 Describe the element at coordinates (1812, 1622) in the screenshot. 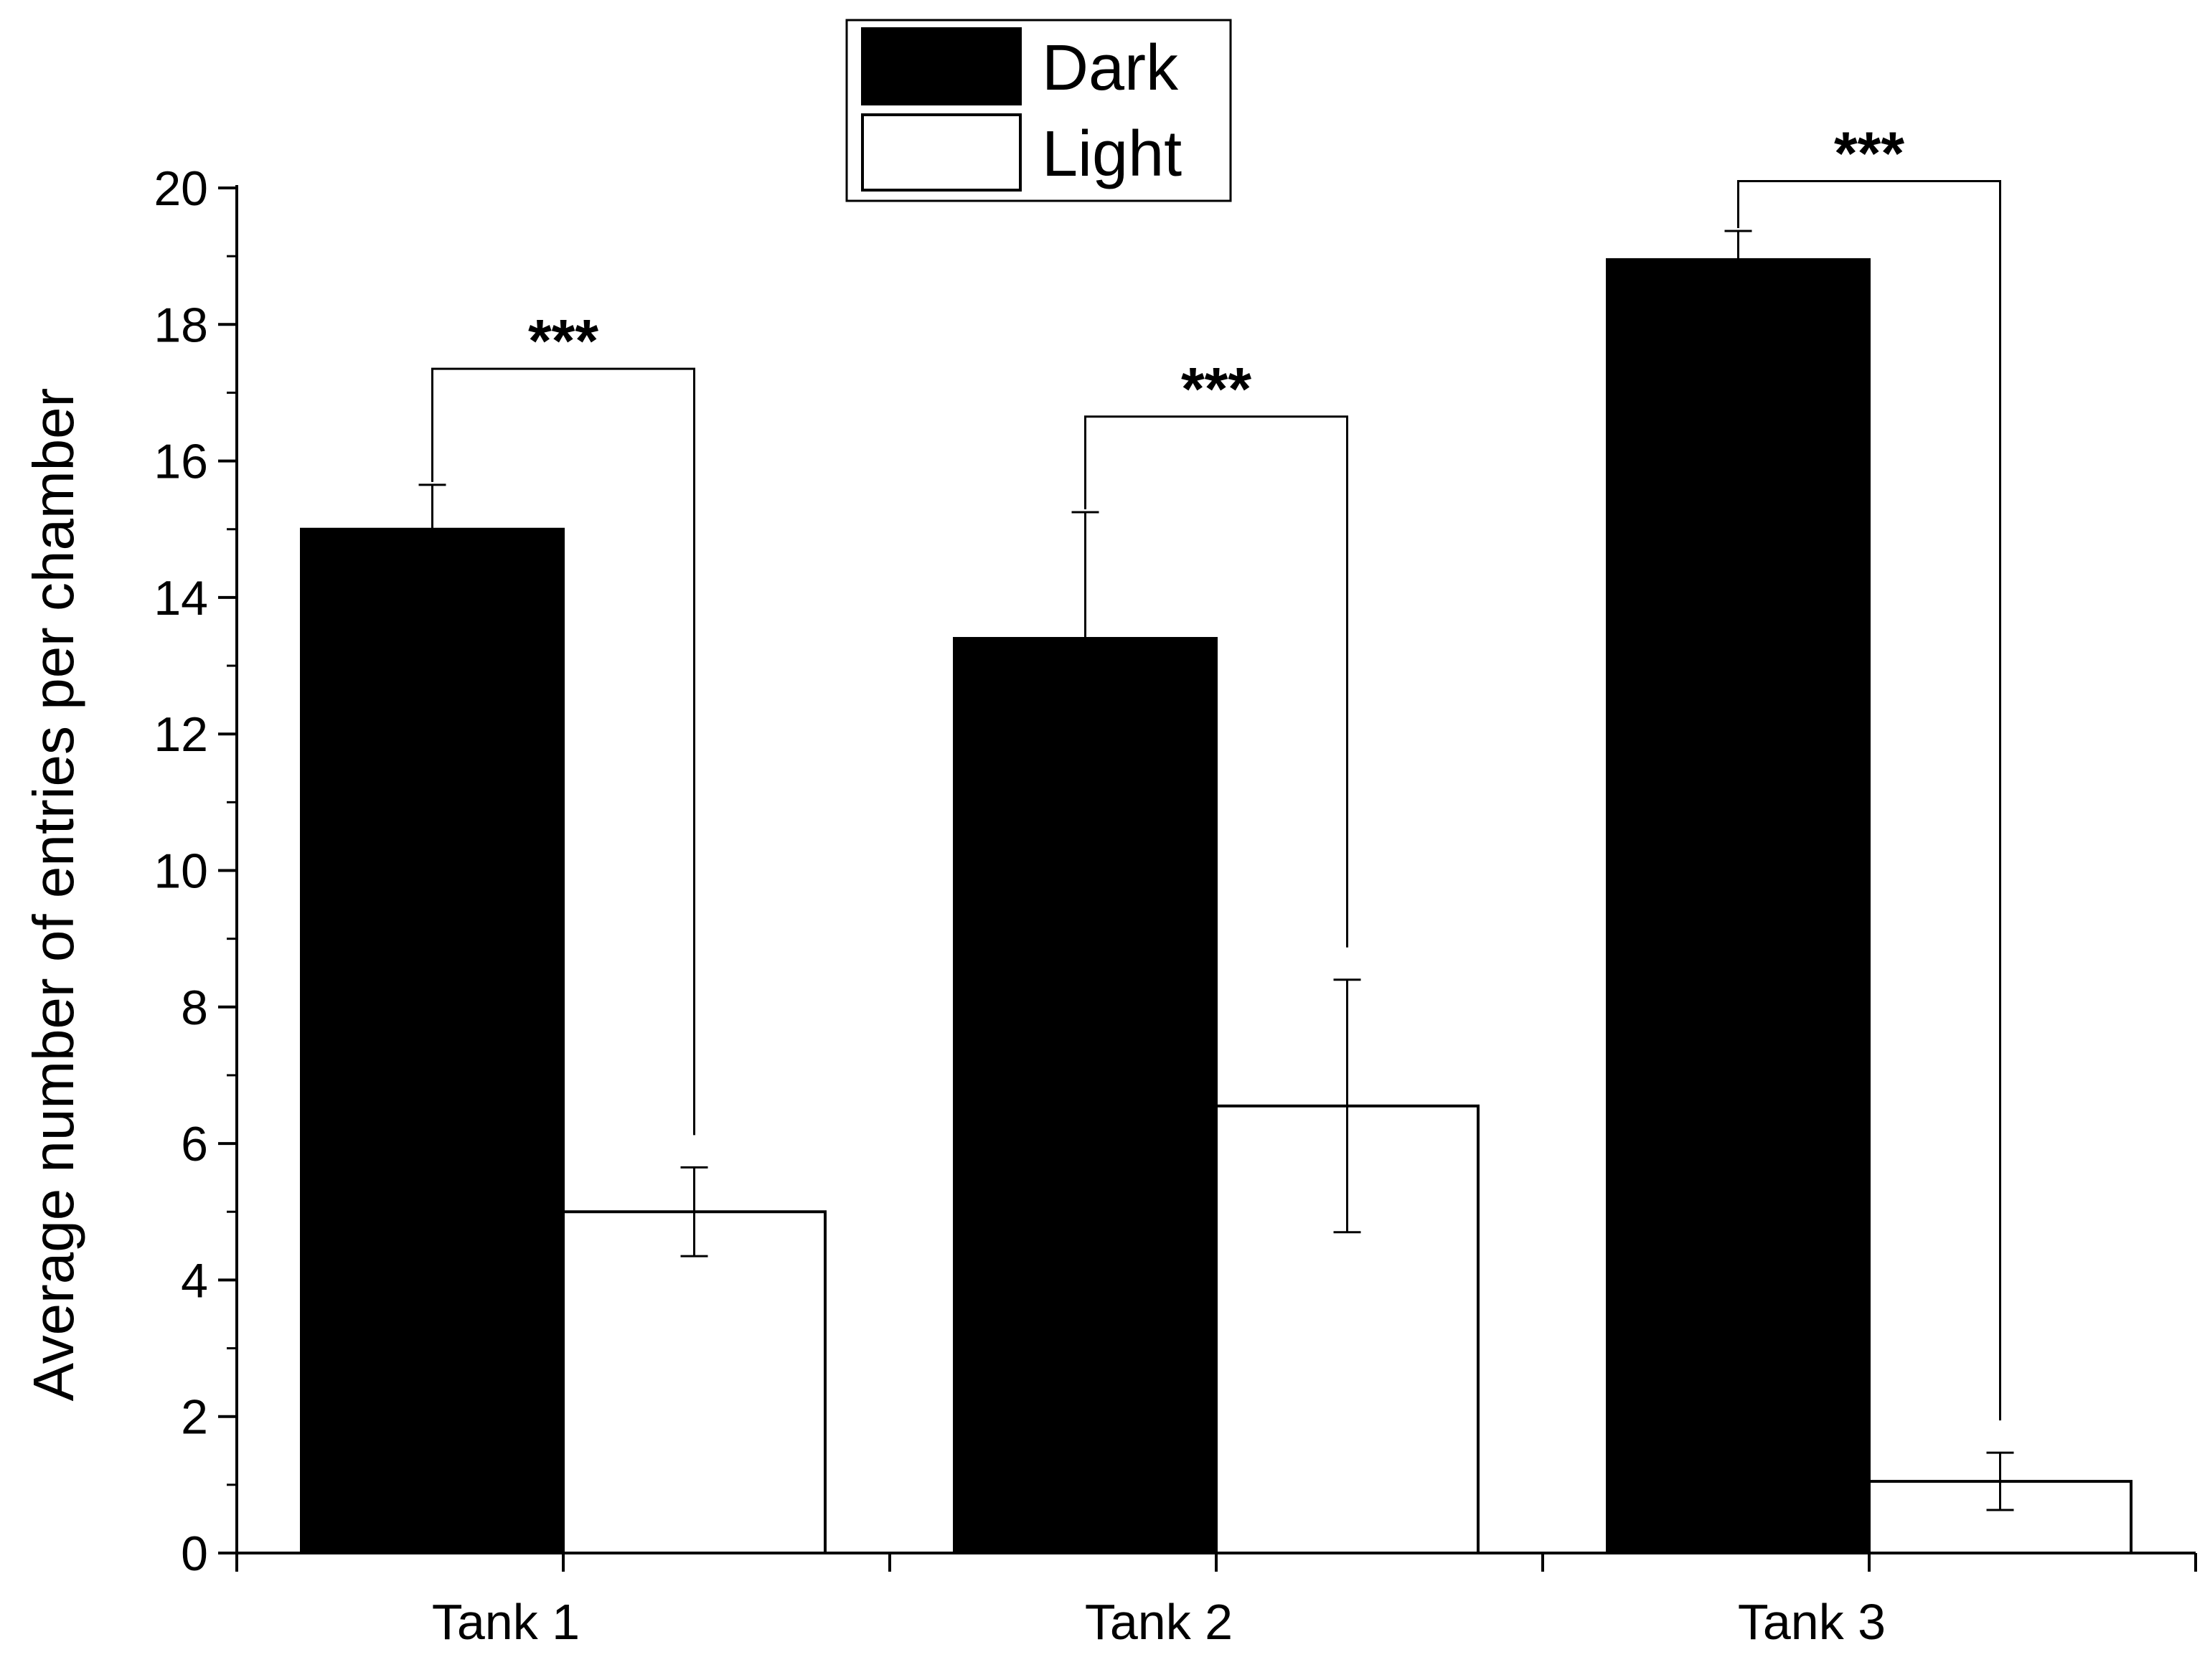

I see `x-category-label-3: Tank 3` at that location.